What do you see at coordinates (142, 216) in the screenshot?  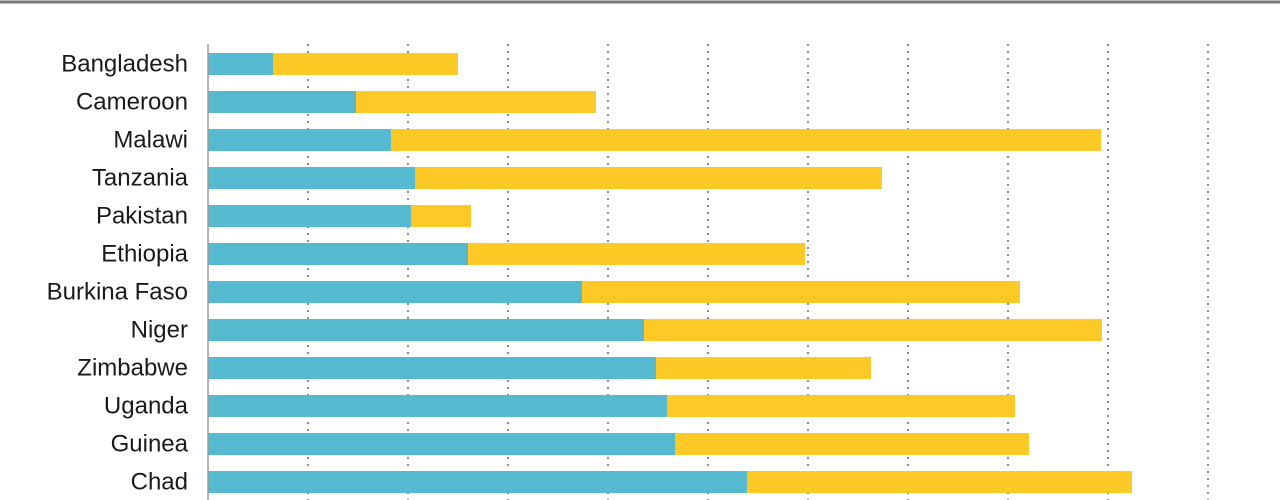 I see `category-label: Pakistan` at bounding box center [142, 216].